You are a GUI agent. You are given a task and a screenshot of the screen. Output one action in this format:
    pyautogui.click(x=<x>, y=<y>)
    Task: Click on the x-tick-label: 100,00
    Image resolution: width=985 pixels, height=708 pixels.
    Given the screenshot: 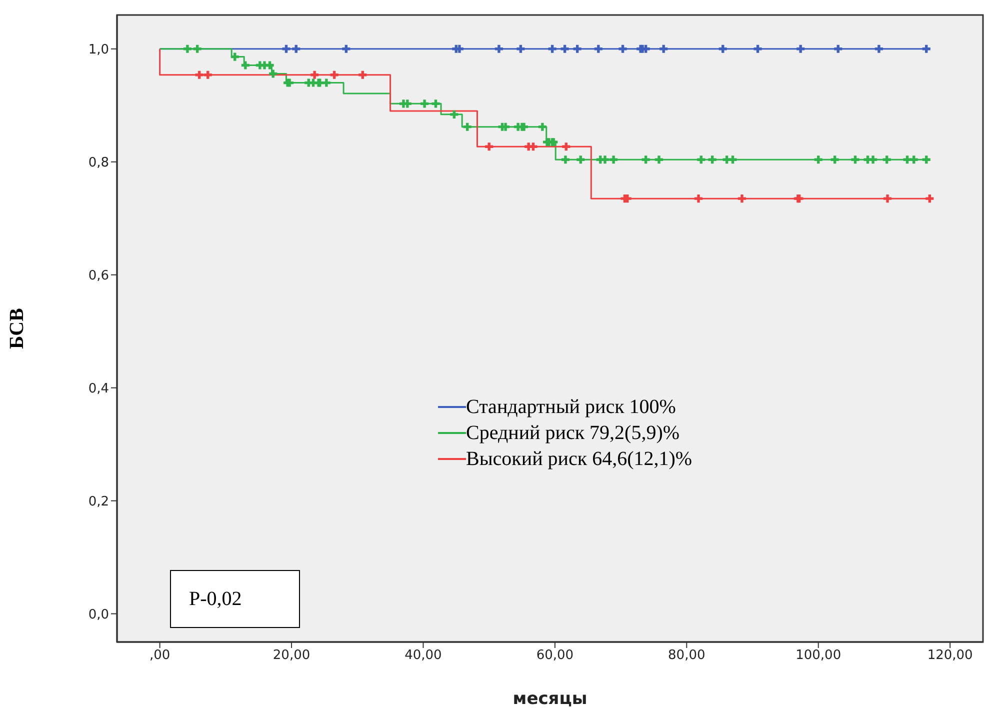 What is the action you would take?
    pyautogui.click(x=819, y=656)
    